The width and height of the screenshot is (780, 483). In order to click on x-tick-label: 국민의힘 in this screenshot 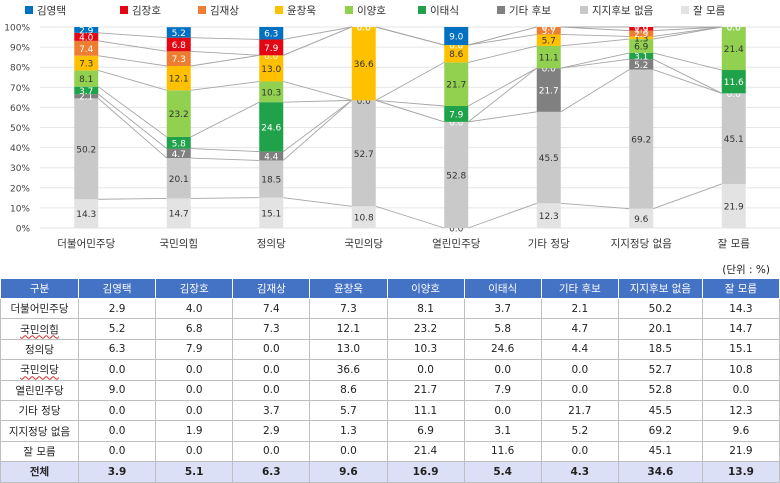, I will do `click(178, 244)`.